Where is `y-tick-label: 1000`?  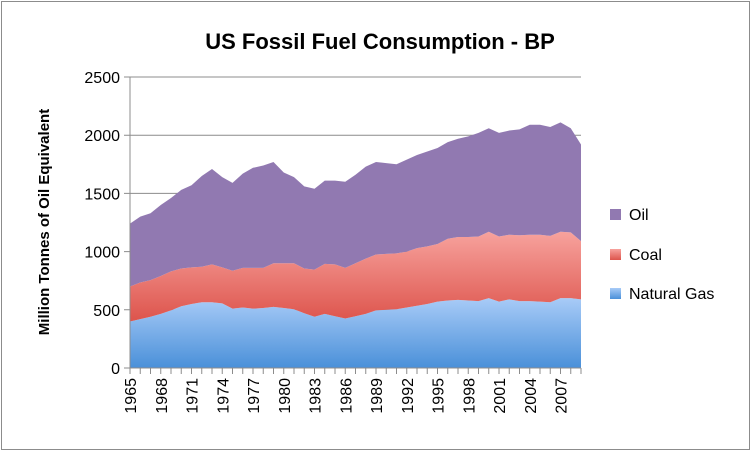
y-tick-label: 1000 is located at coordinates (102, 253).